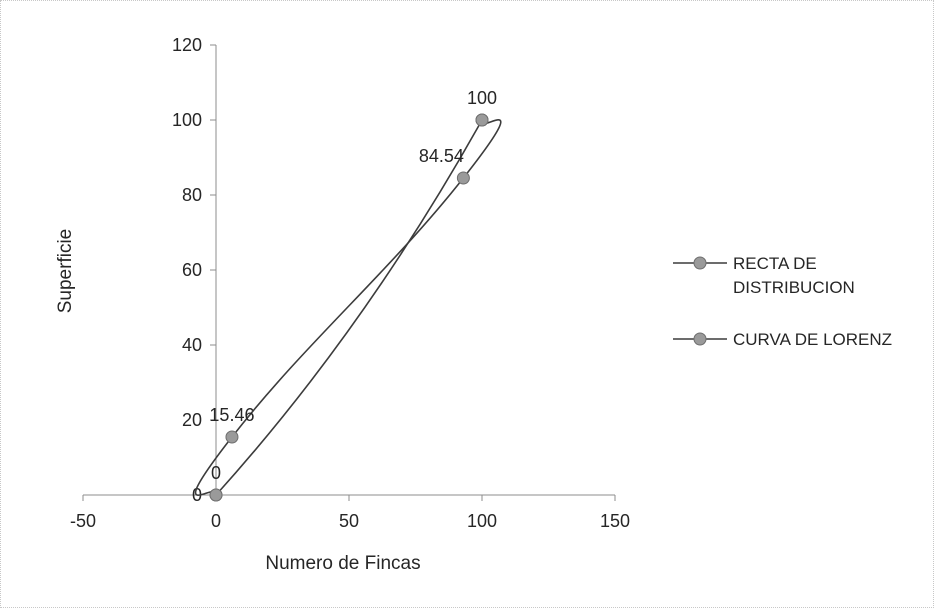 The height and width of the screenshot is (609, 934). What do you see at coordinates (349, 521) in the screenshot?
I see `x-tick-label: 50` at bounding box center [349, 521].